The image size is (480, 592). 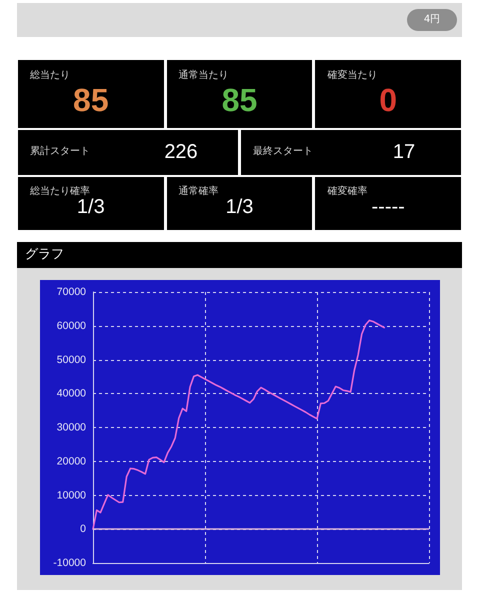 What do you see at coordinates (198, 192) in the screenshot?
I see `text: 通常確率` at bounding box center [198, 192].